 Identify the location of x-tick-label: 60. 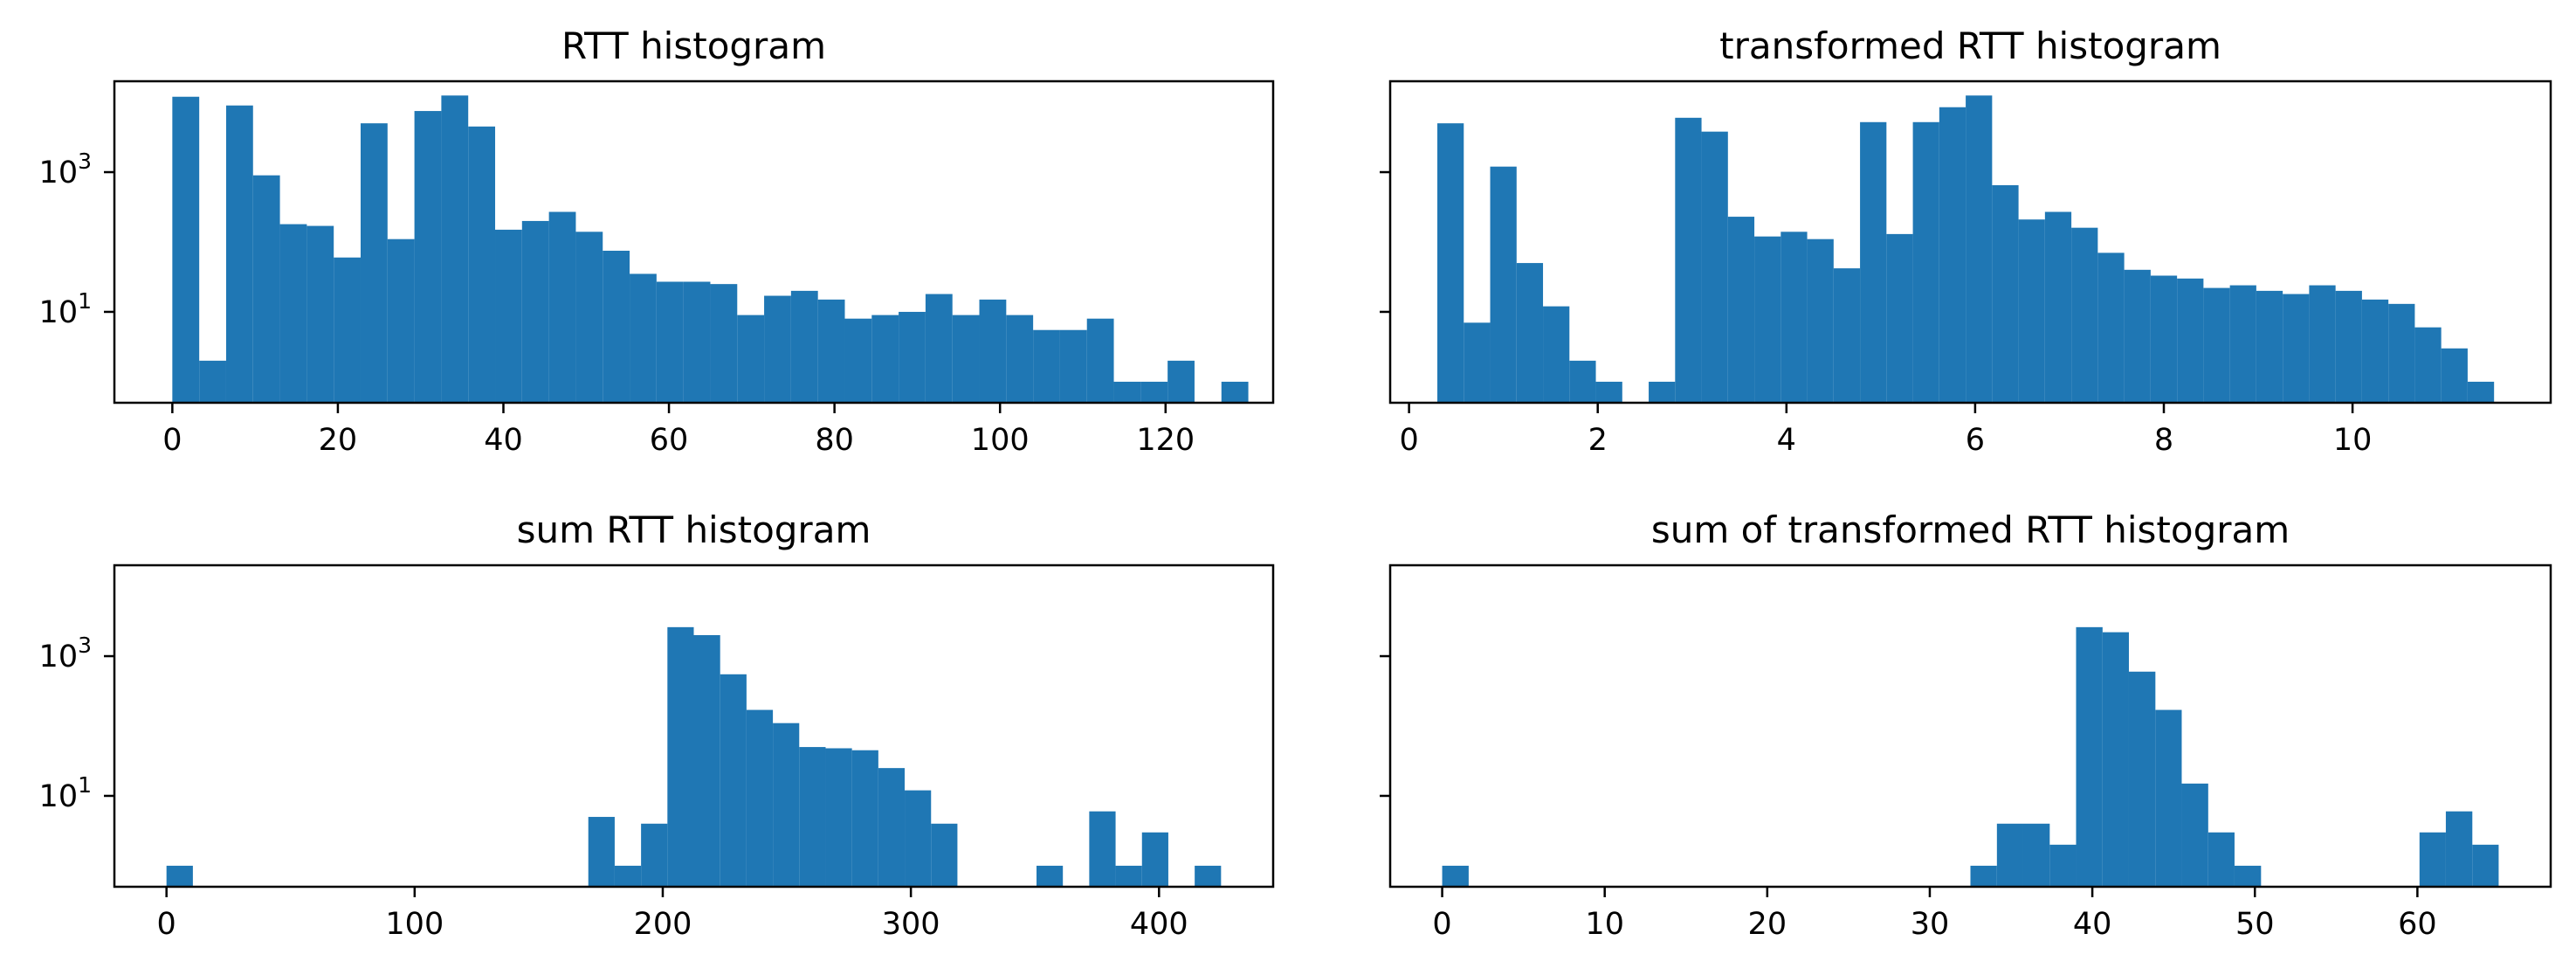
(669, 440).